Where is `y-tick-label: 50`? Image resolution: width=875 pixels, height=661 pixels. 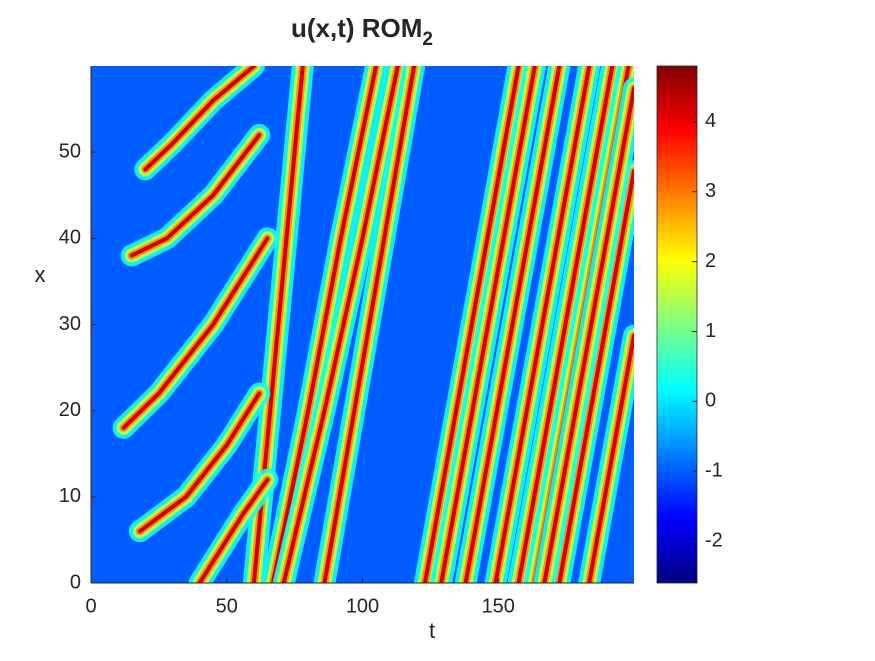 y-tick-label: 50 is located at coordinates (70, 151).